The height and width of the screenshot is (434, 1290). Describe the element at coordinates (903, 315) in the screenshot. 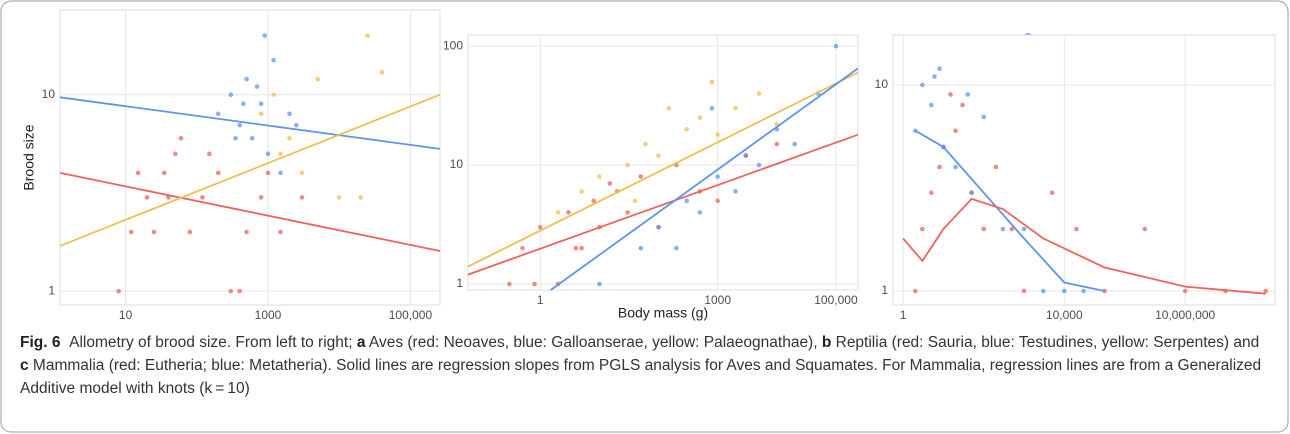

I see `x-tick-label: 1` at that location.